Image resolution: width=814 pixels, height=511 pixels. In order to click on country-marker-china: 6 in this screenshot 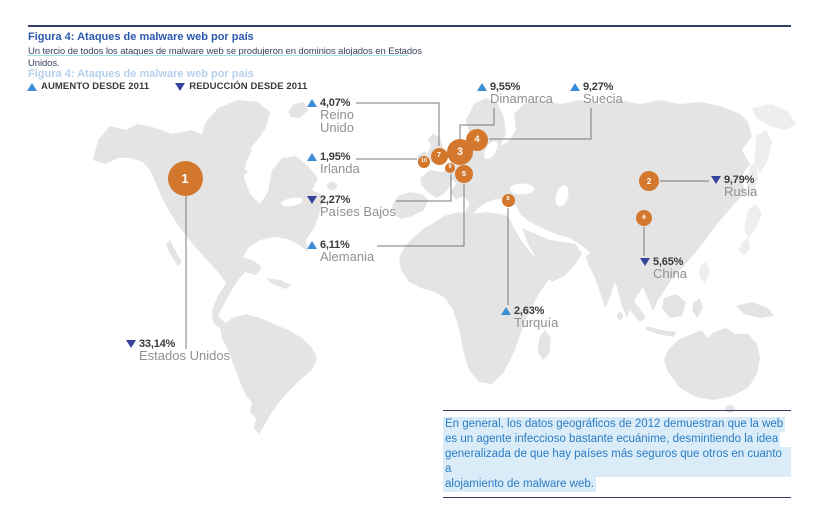, I will do `click(644, 218)`.